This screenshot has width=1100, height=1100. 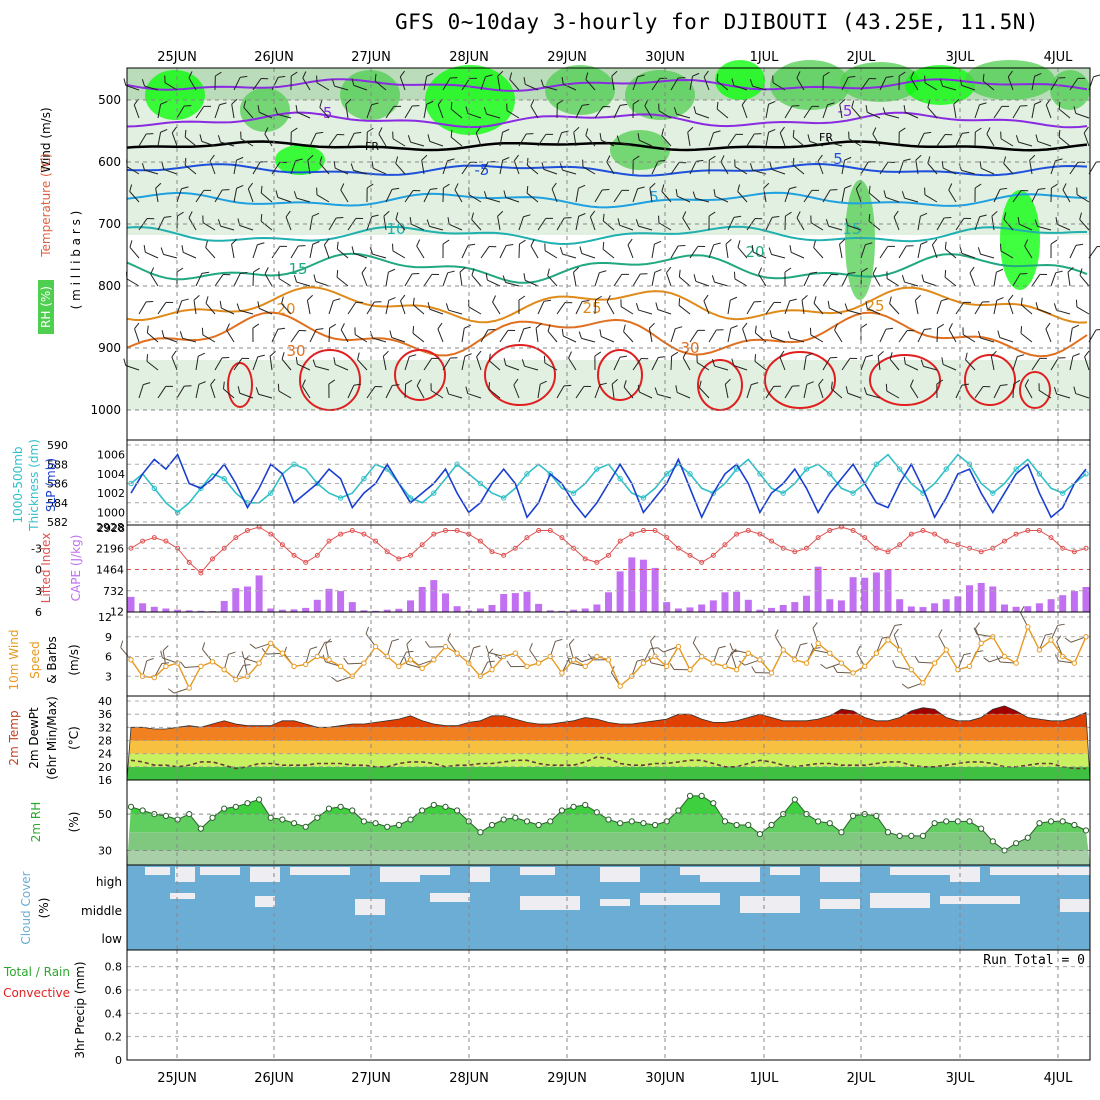 I want to click on upper-label-temp: Temperature (°C), so click(x=46, y=205).